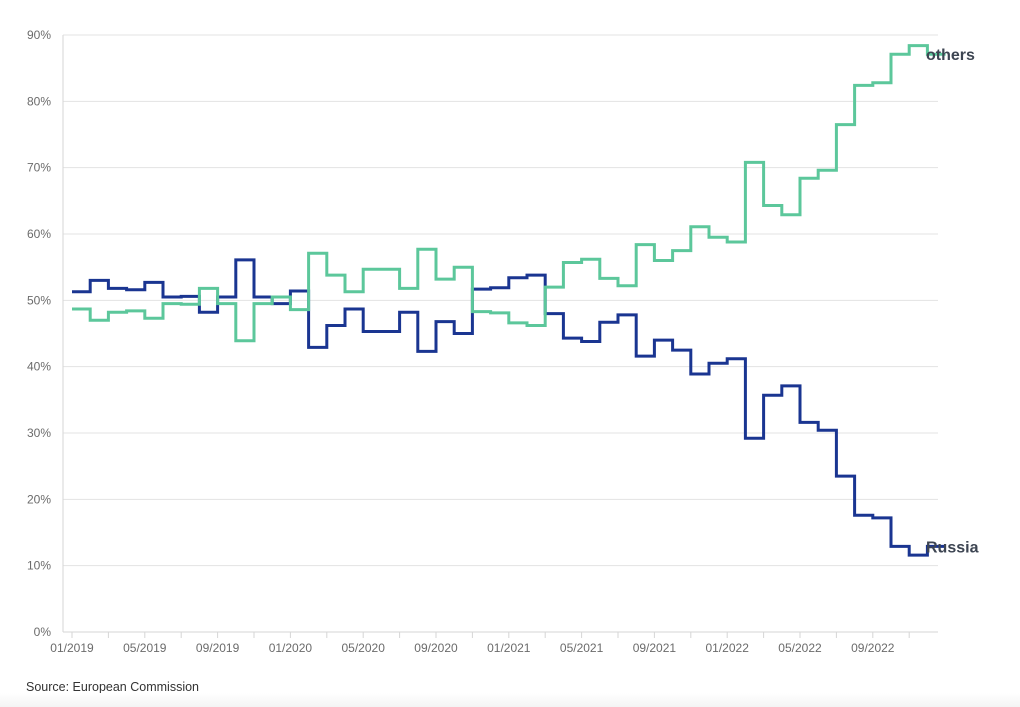 The height and width of the screenshot is (707, 1020). I want to click on y-axis-tick-labels: 0% 10% 20% 30% 40% 50% 60% 70% 80% 90%, so click(39, 333).